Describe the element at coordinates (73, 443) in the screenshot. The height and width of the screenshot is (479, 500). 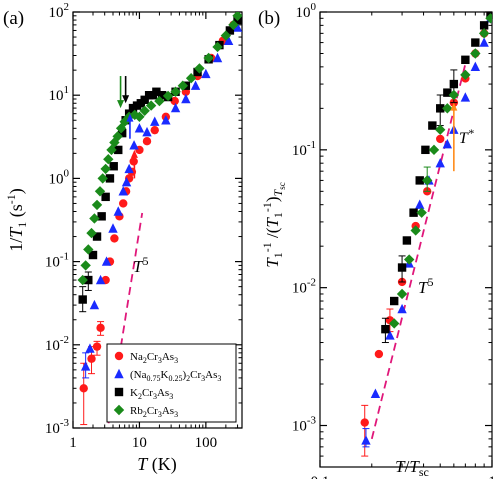
I see `x-tick-label: 1` at that location.